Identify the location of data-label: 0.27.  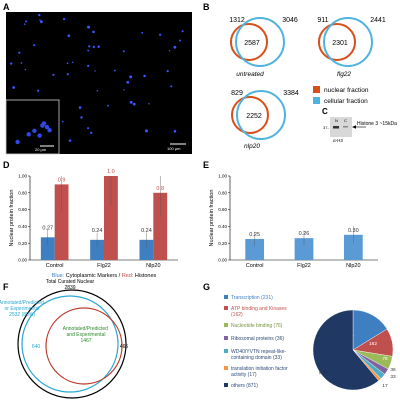
(47, 228).